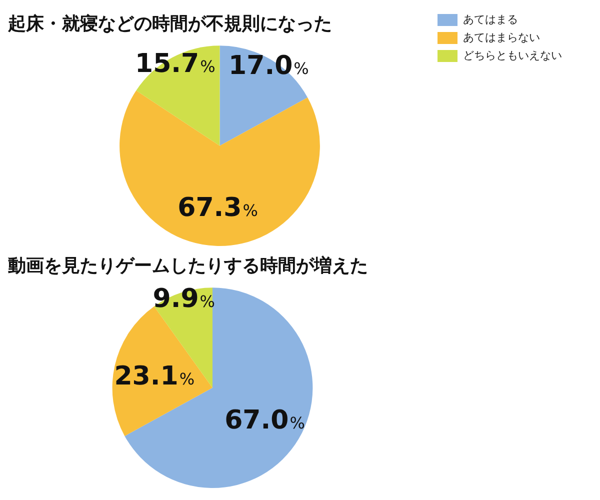 The height and width of the screenshot is (500, 600). What do you see at coordinates (187, 265) in the screenshot?
I see `chart-title: 動画を見たりゲームしたりする時間が増えた` at bounding box center [187, 265].